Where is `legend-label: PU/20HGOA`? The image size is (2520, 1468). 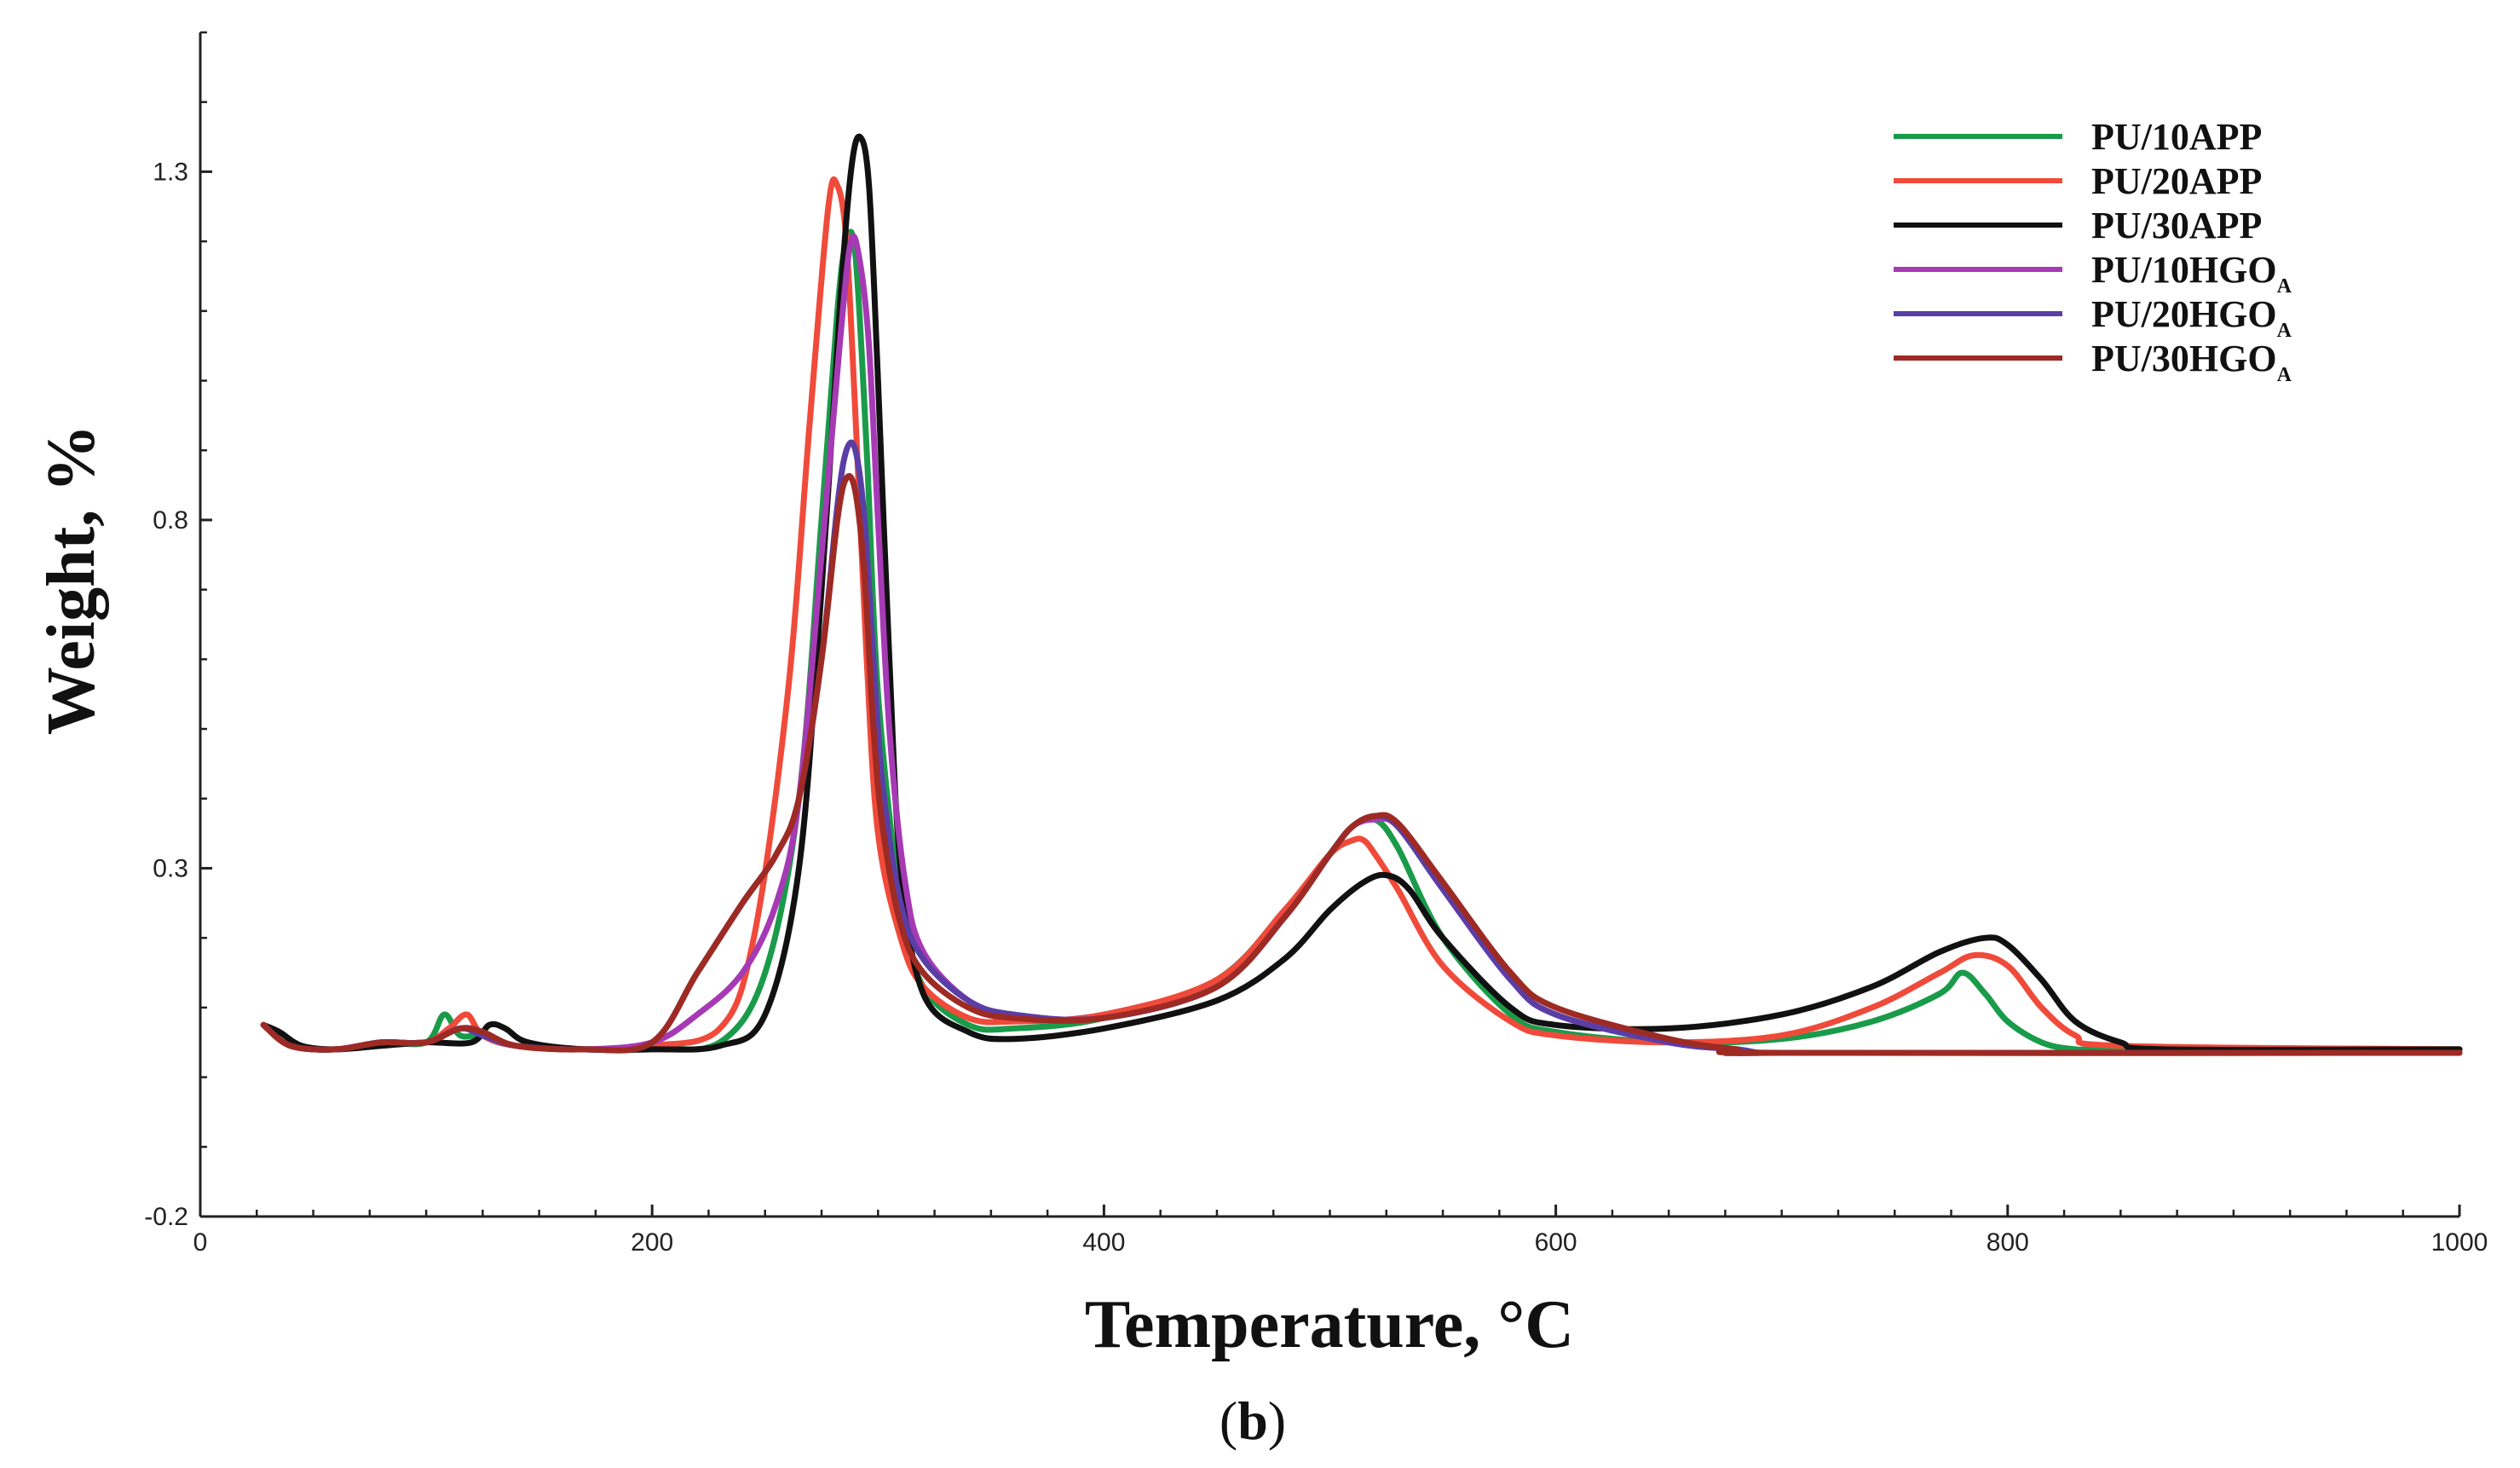
legend-label: PU/20HGOA is located at coordinates (2191, 317).